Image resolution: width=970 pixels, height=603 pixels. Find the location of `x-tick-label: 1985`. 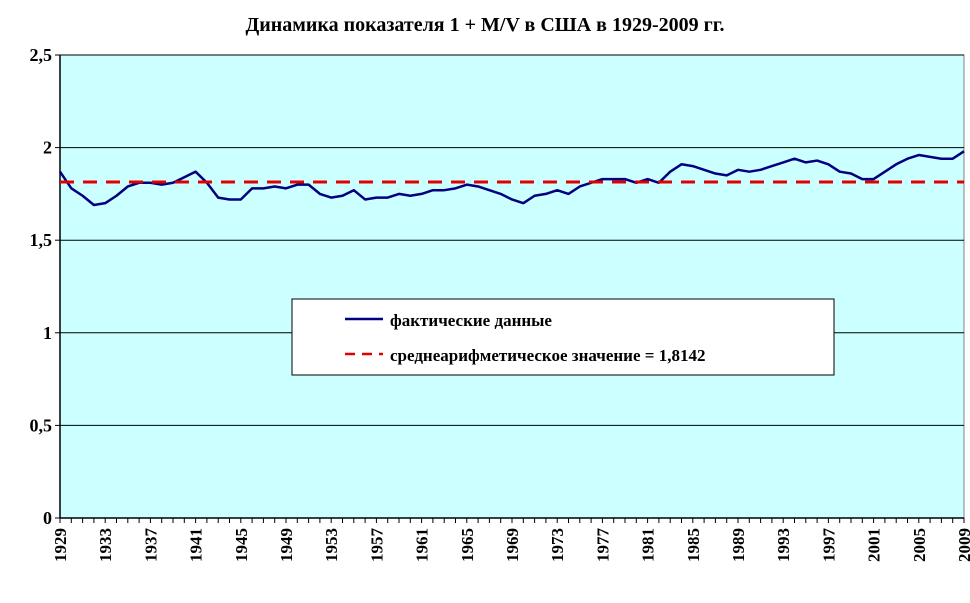

x-tick-label: 1985 is located at coordinates (693, 545).